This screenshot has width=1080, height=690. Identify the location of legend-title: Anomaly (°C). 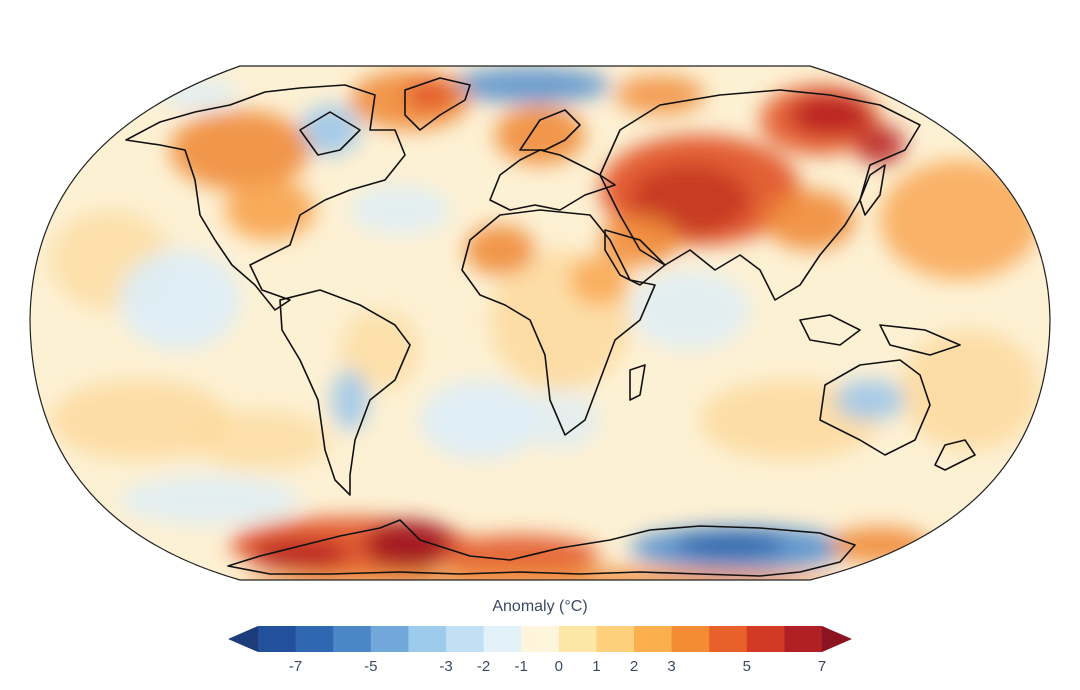
(540, 606).